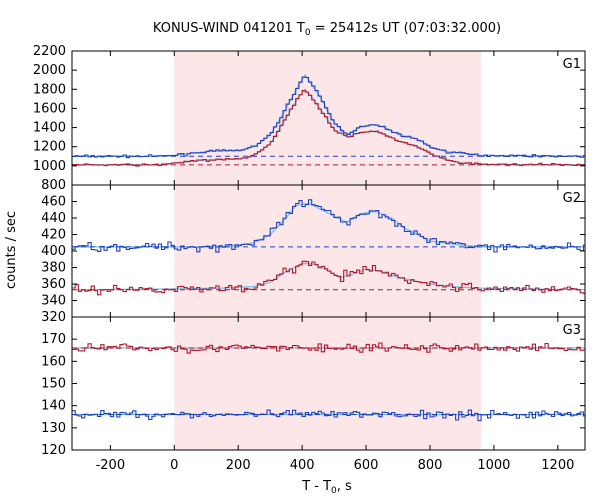 The width and height of the screenshot is (600, 500). What do you see at coordinates (572, 330) in the screenshot?
I see `panel-label: G3` at bounding box center [572, 330].